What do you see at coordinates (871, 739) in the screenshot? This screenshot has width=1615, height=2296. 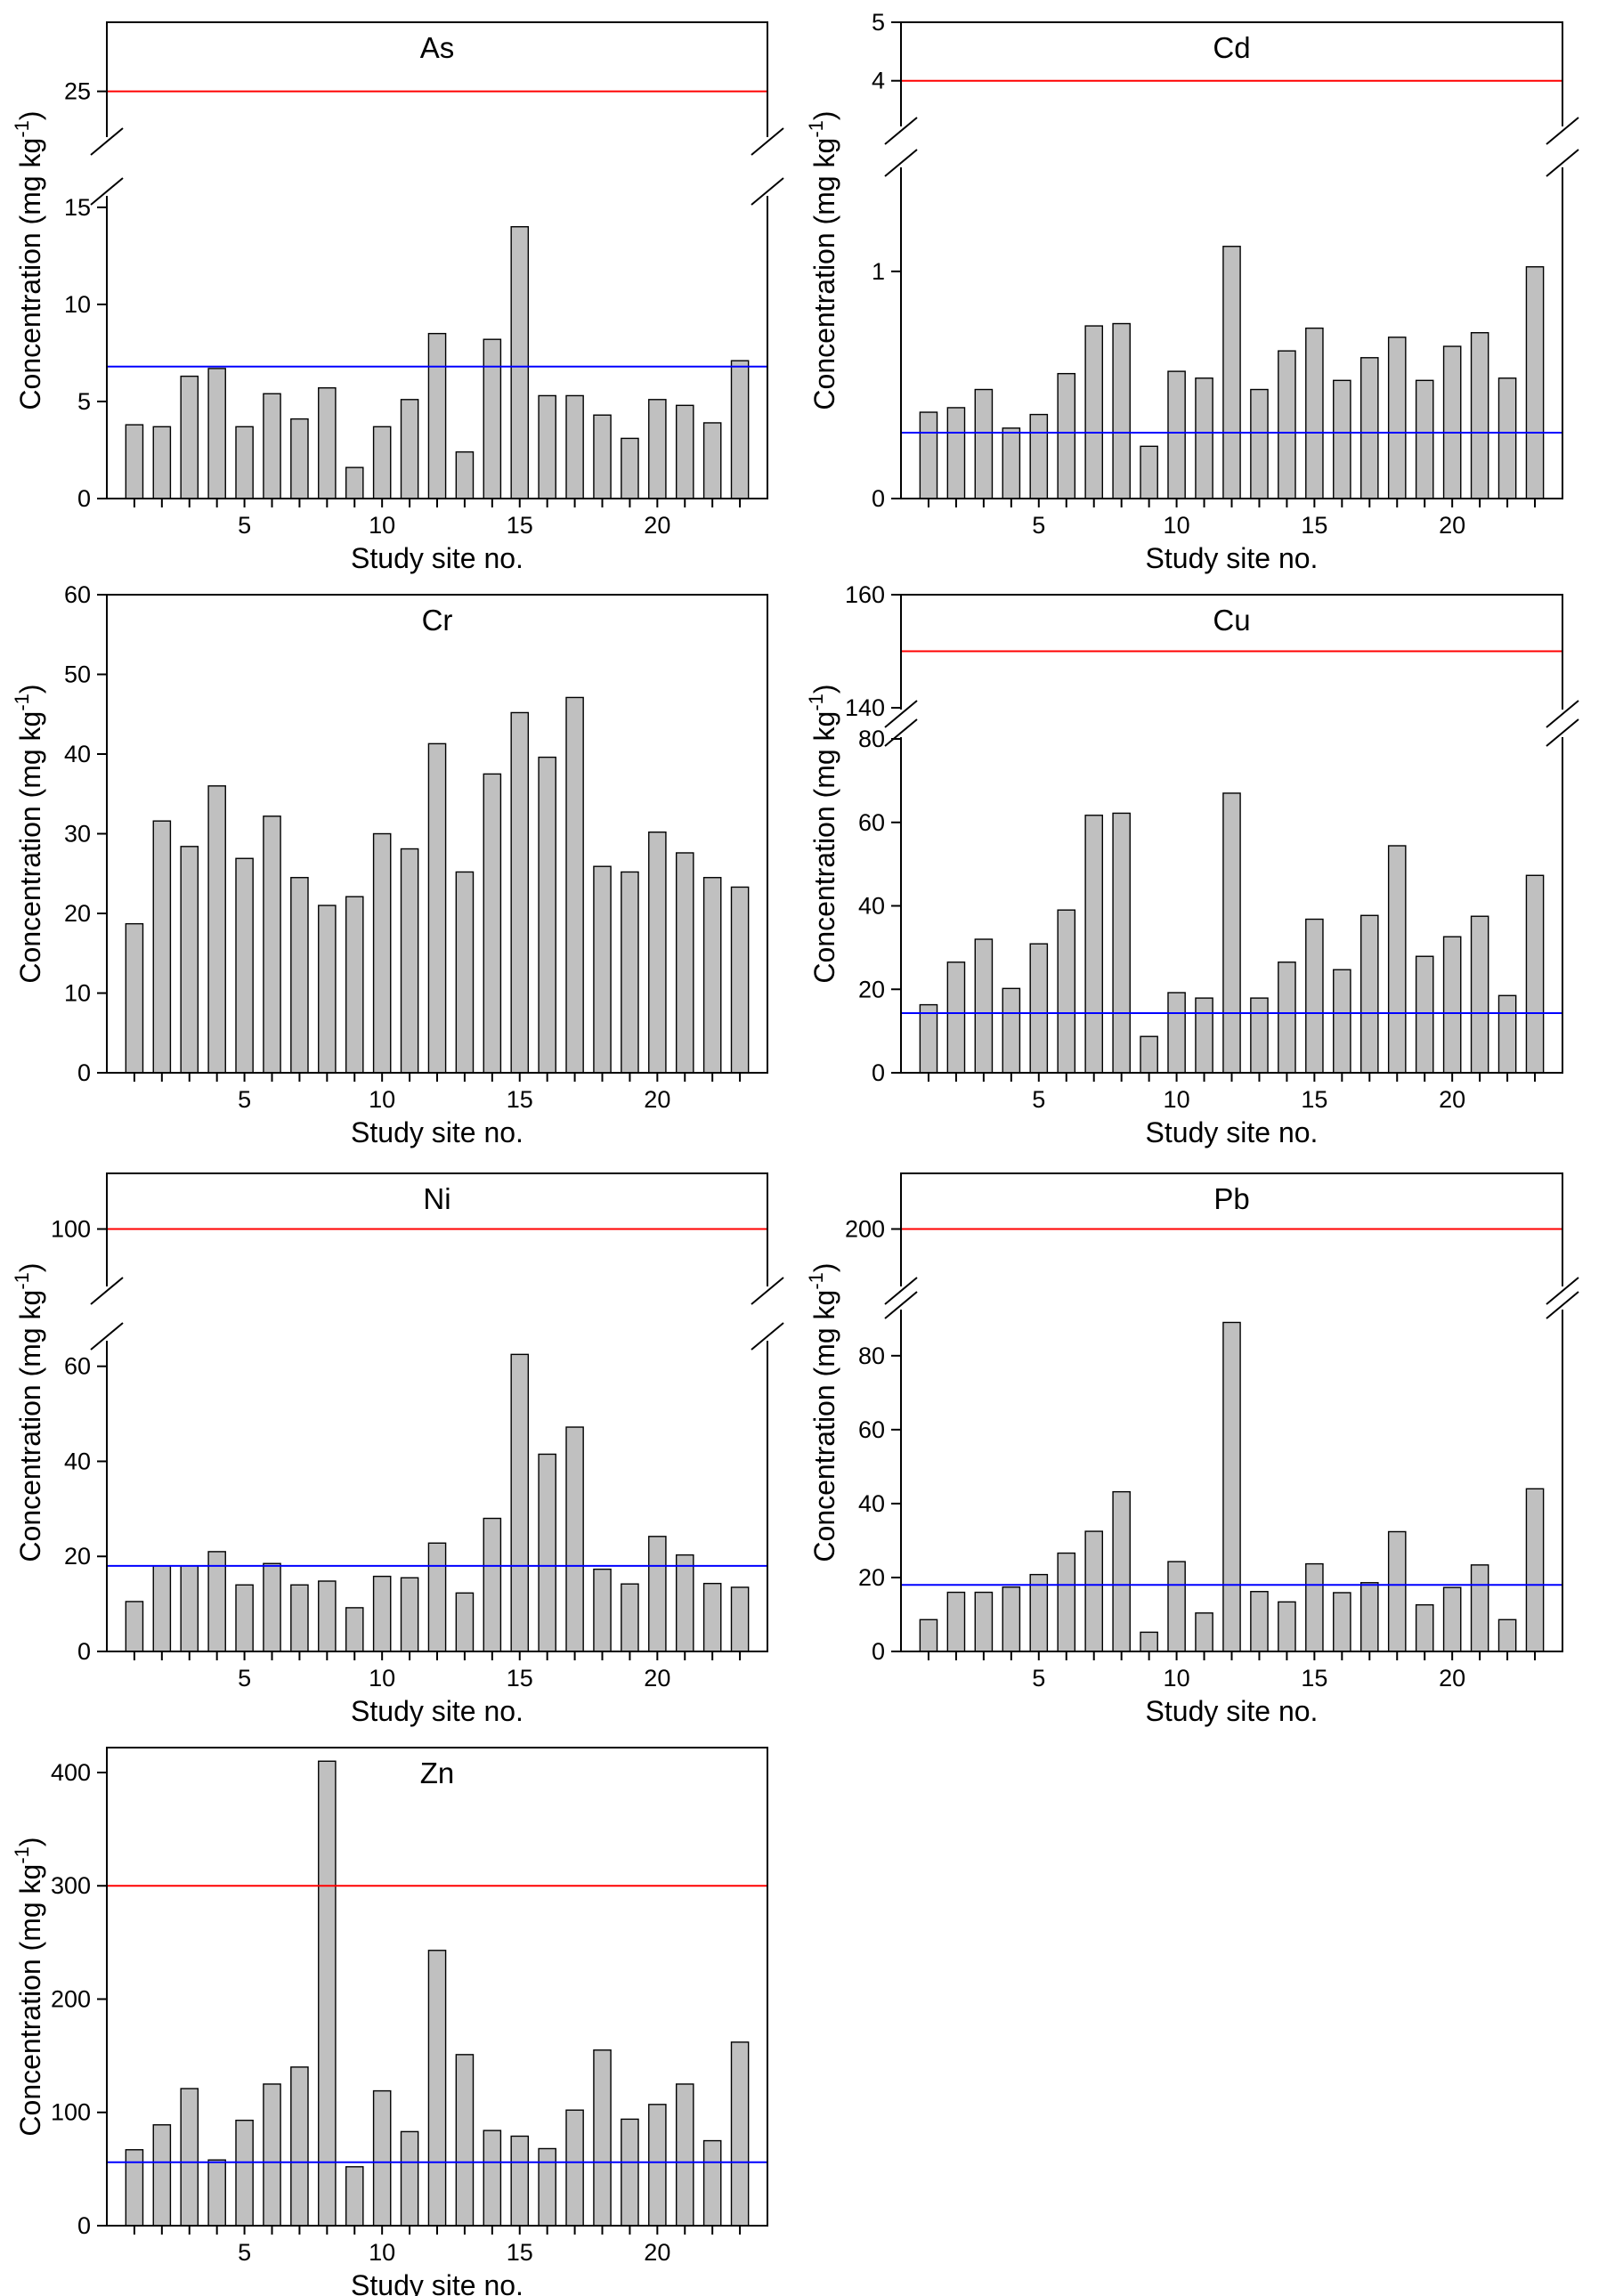 I see `y-tick-label: 80` at bounding box center [871, 739].